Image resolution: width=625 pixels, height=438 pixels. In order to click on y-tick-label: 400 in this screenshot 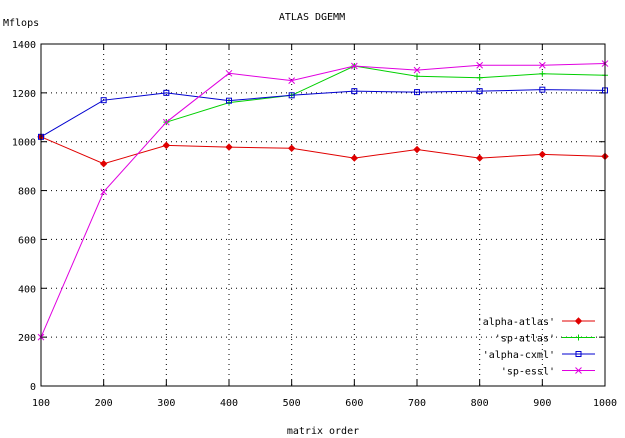, I will do `click(27, 289)`.